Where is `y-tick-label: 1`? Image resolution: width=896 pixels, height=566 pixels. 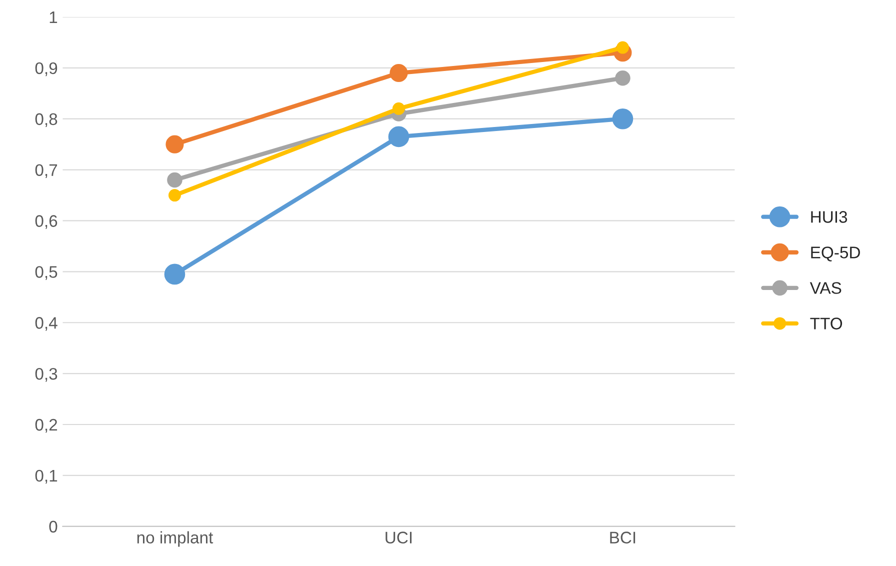
y-tick-label: 1 is located at coordinates (54, 18).